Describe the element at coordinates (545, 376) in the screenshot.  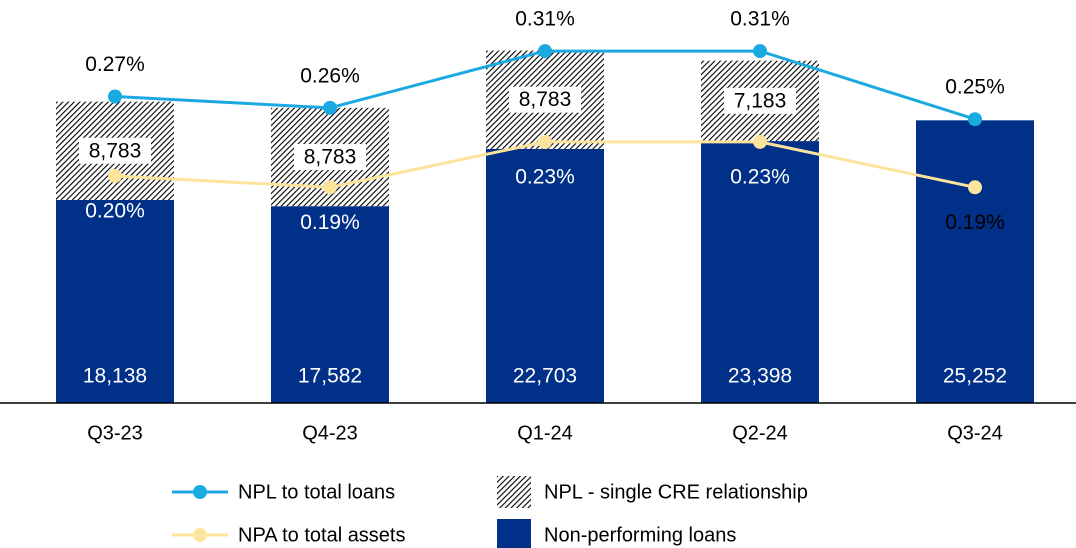
I see `bar-value-label: 22,703` at that location.